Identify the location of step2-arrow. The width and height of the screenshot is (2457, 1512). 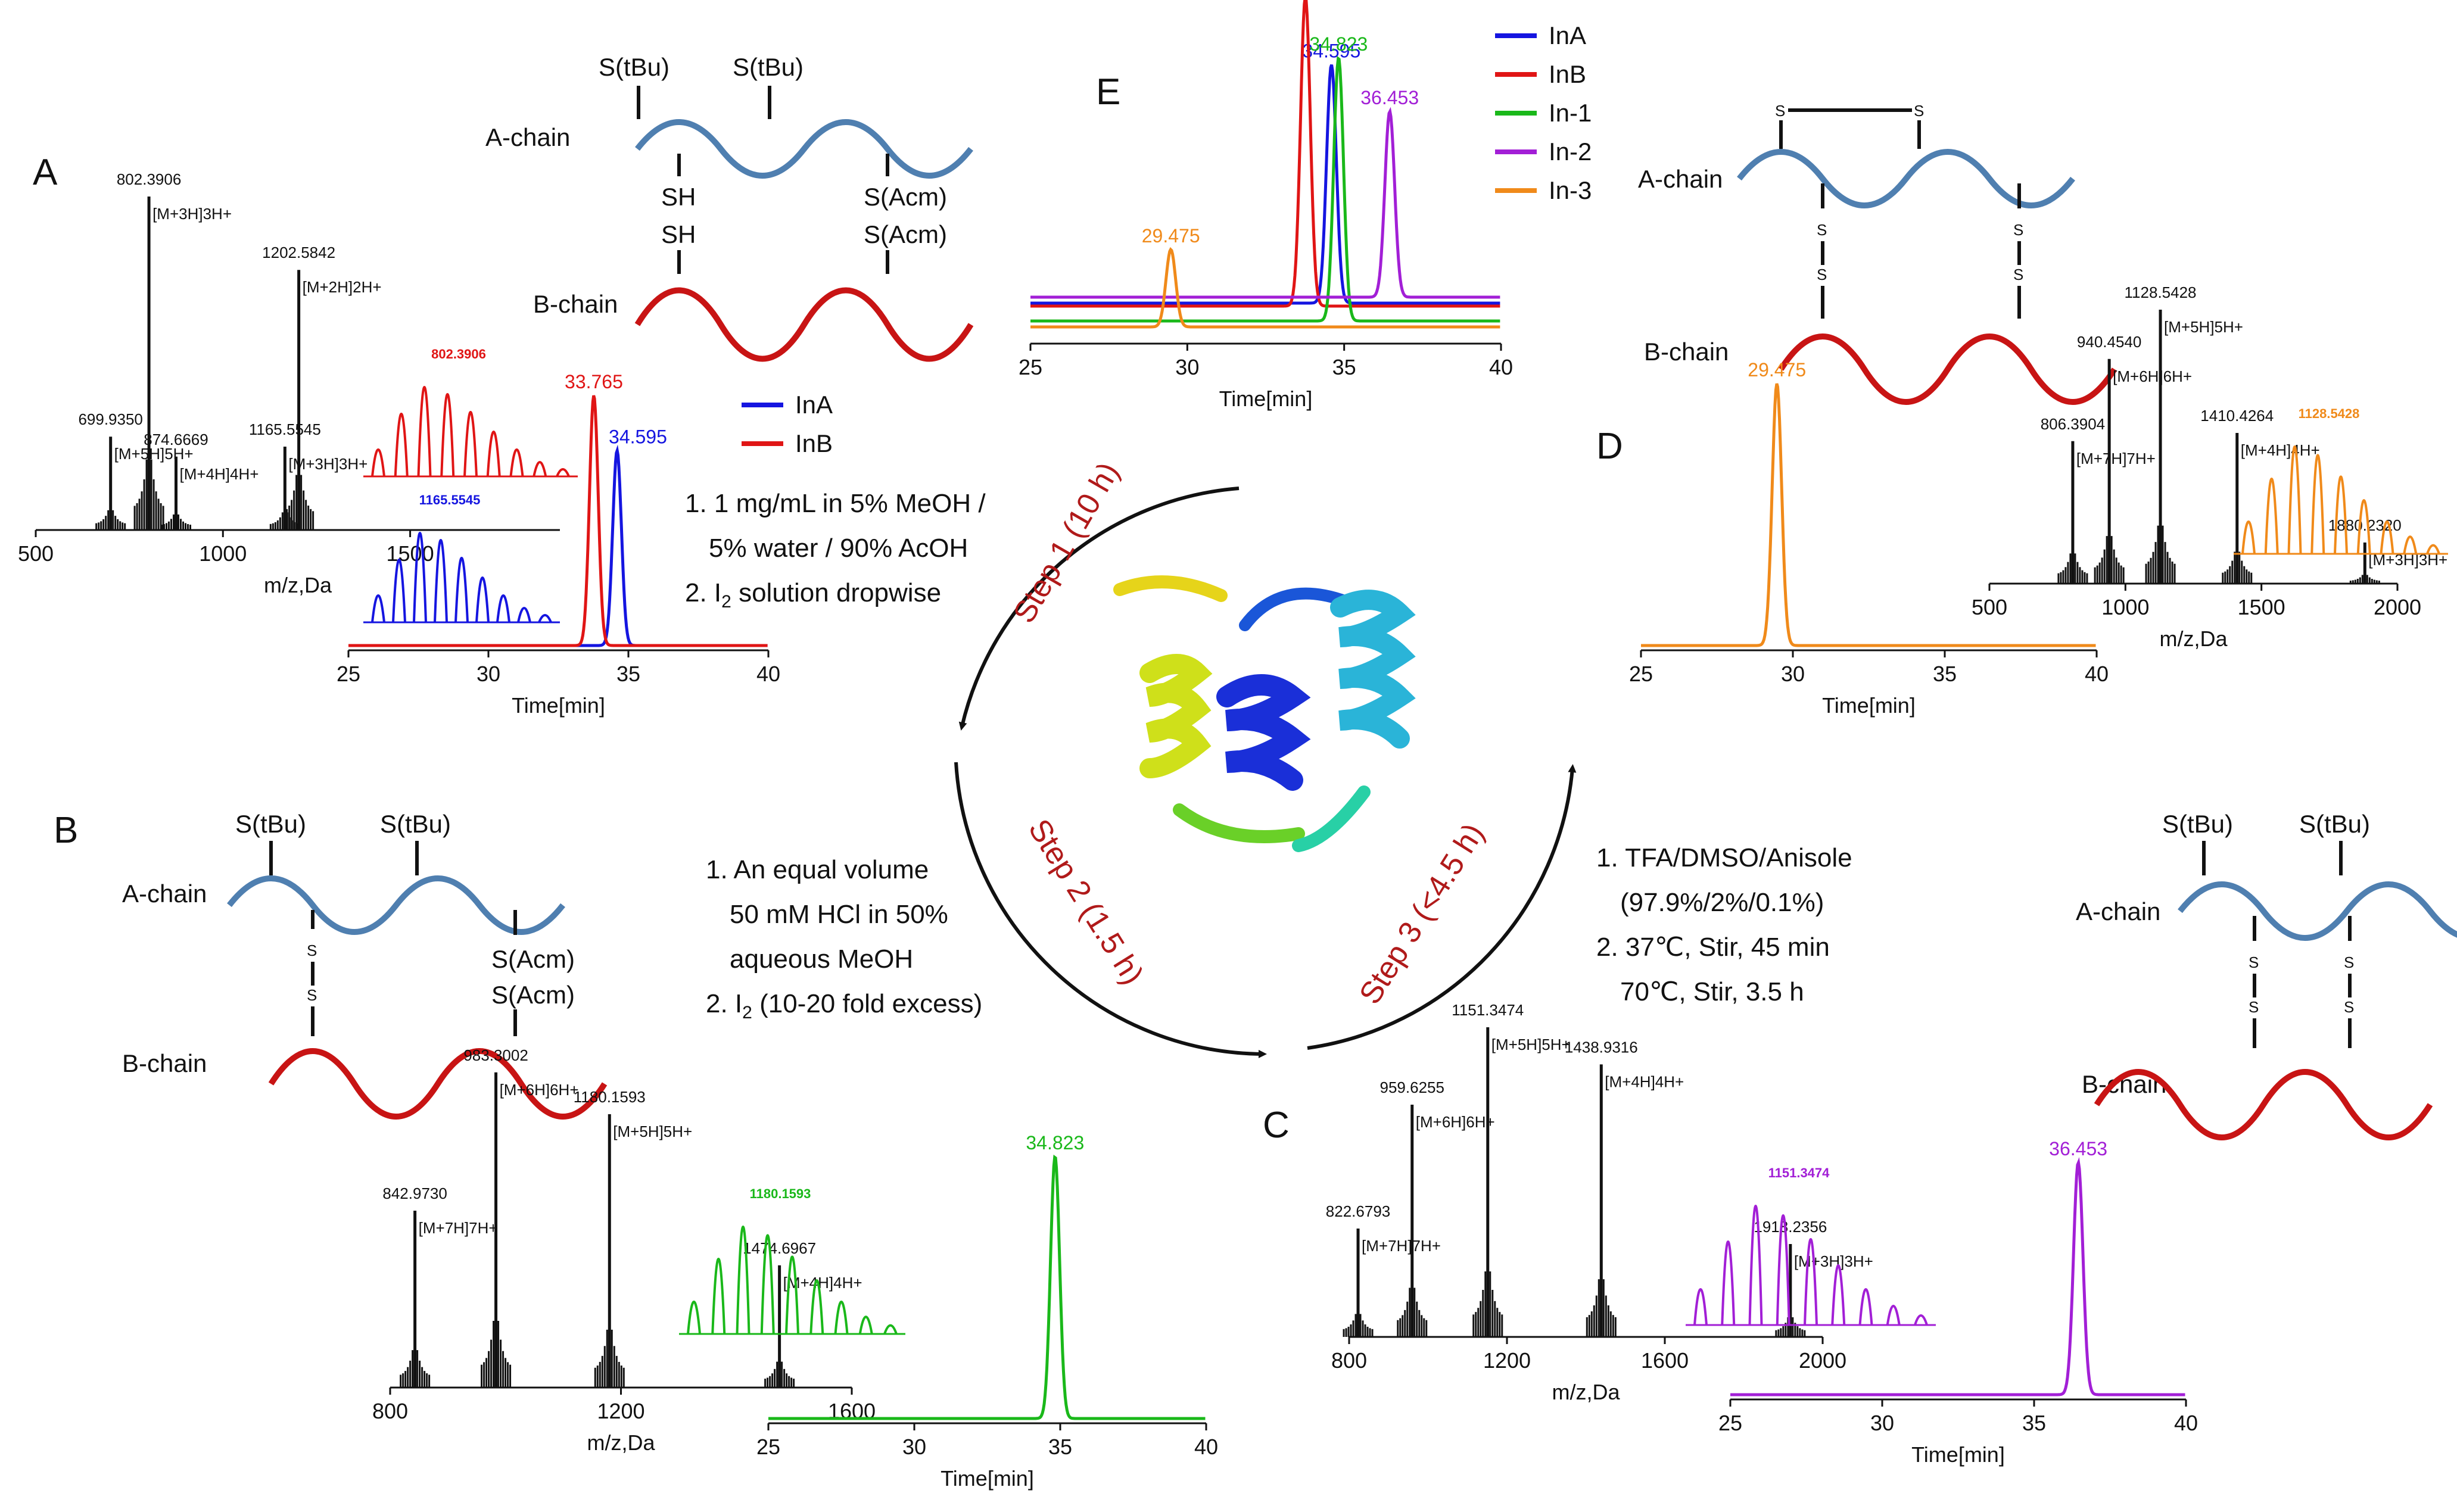
(1110, 910).